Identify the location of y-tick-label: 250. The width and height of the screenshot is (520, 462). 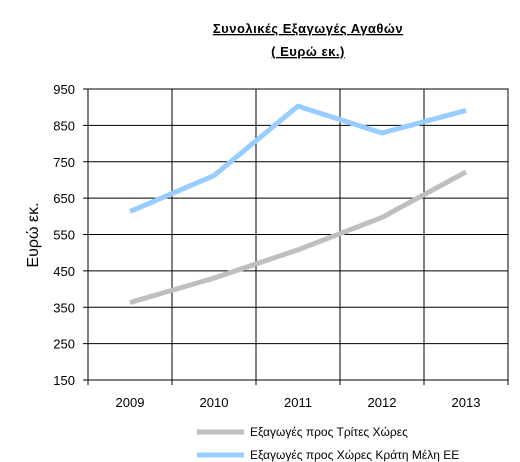
(64, 344).